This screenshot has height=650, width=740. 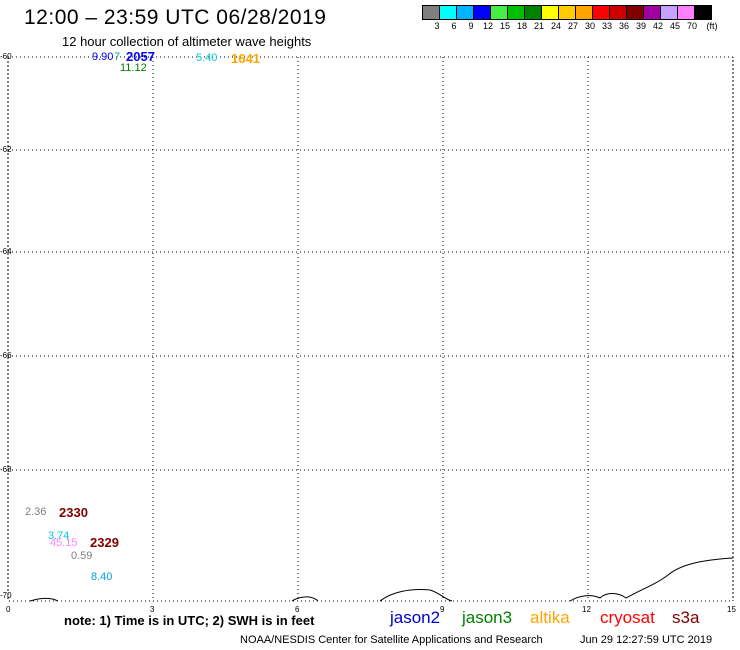 What do you see at coordinates (64, 543) in the screenshot?
I see `wave-height-label: 45.15` at bounding box center [64, 543].